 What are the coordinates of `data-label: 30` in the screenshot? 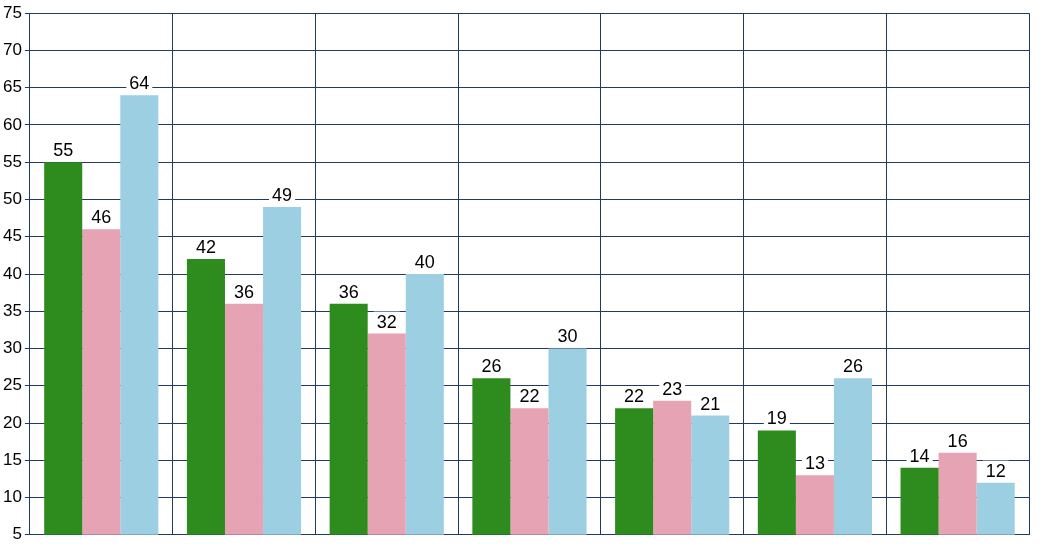 It's located at (567, 336).